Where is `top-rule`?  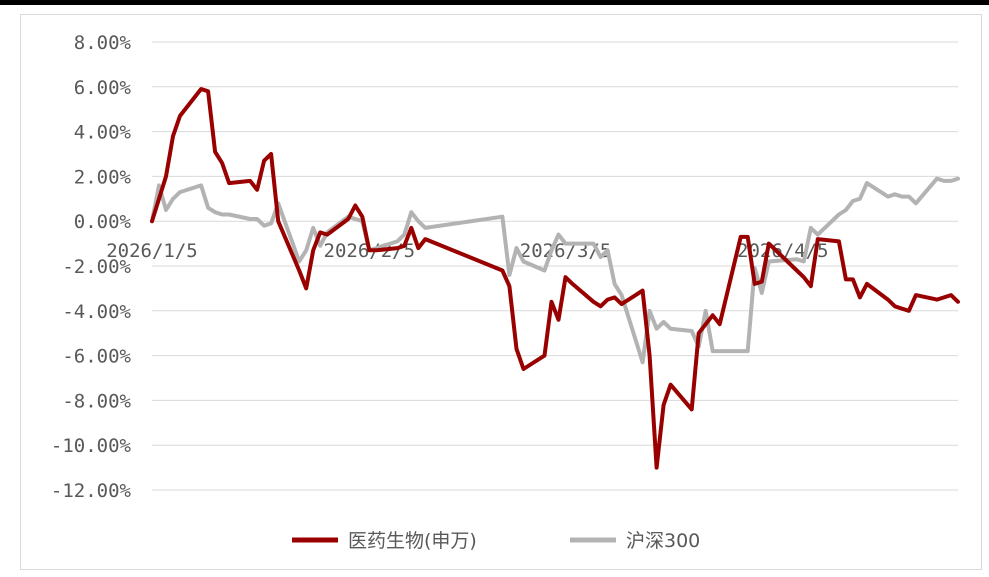
top-rule is located at coordinates (494, 2).